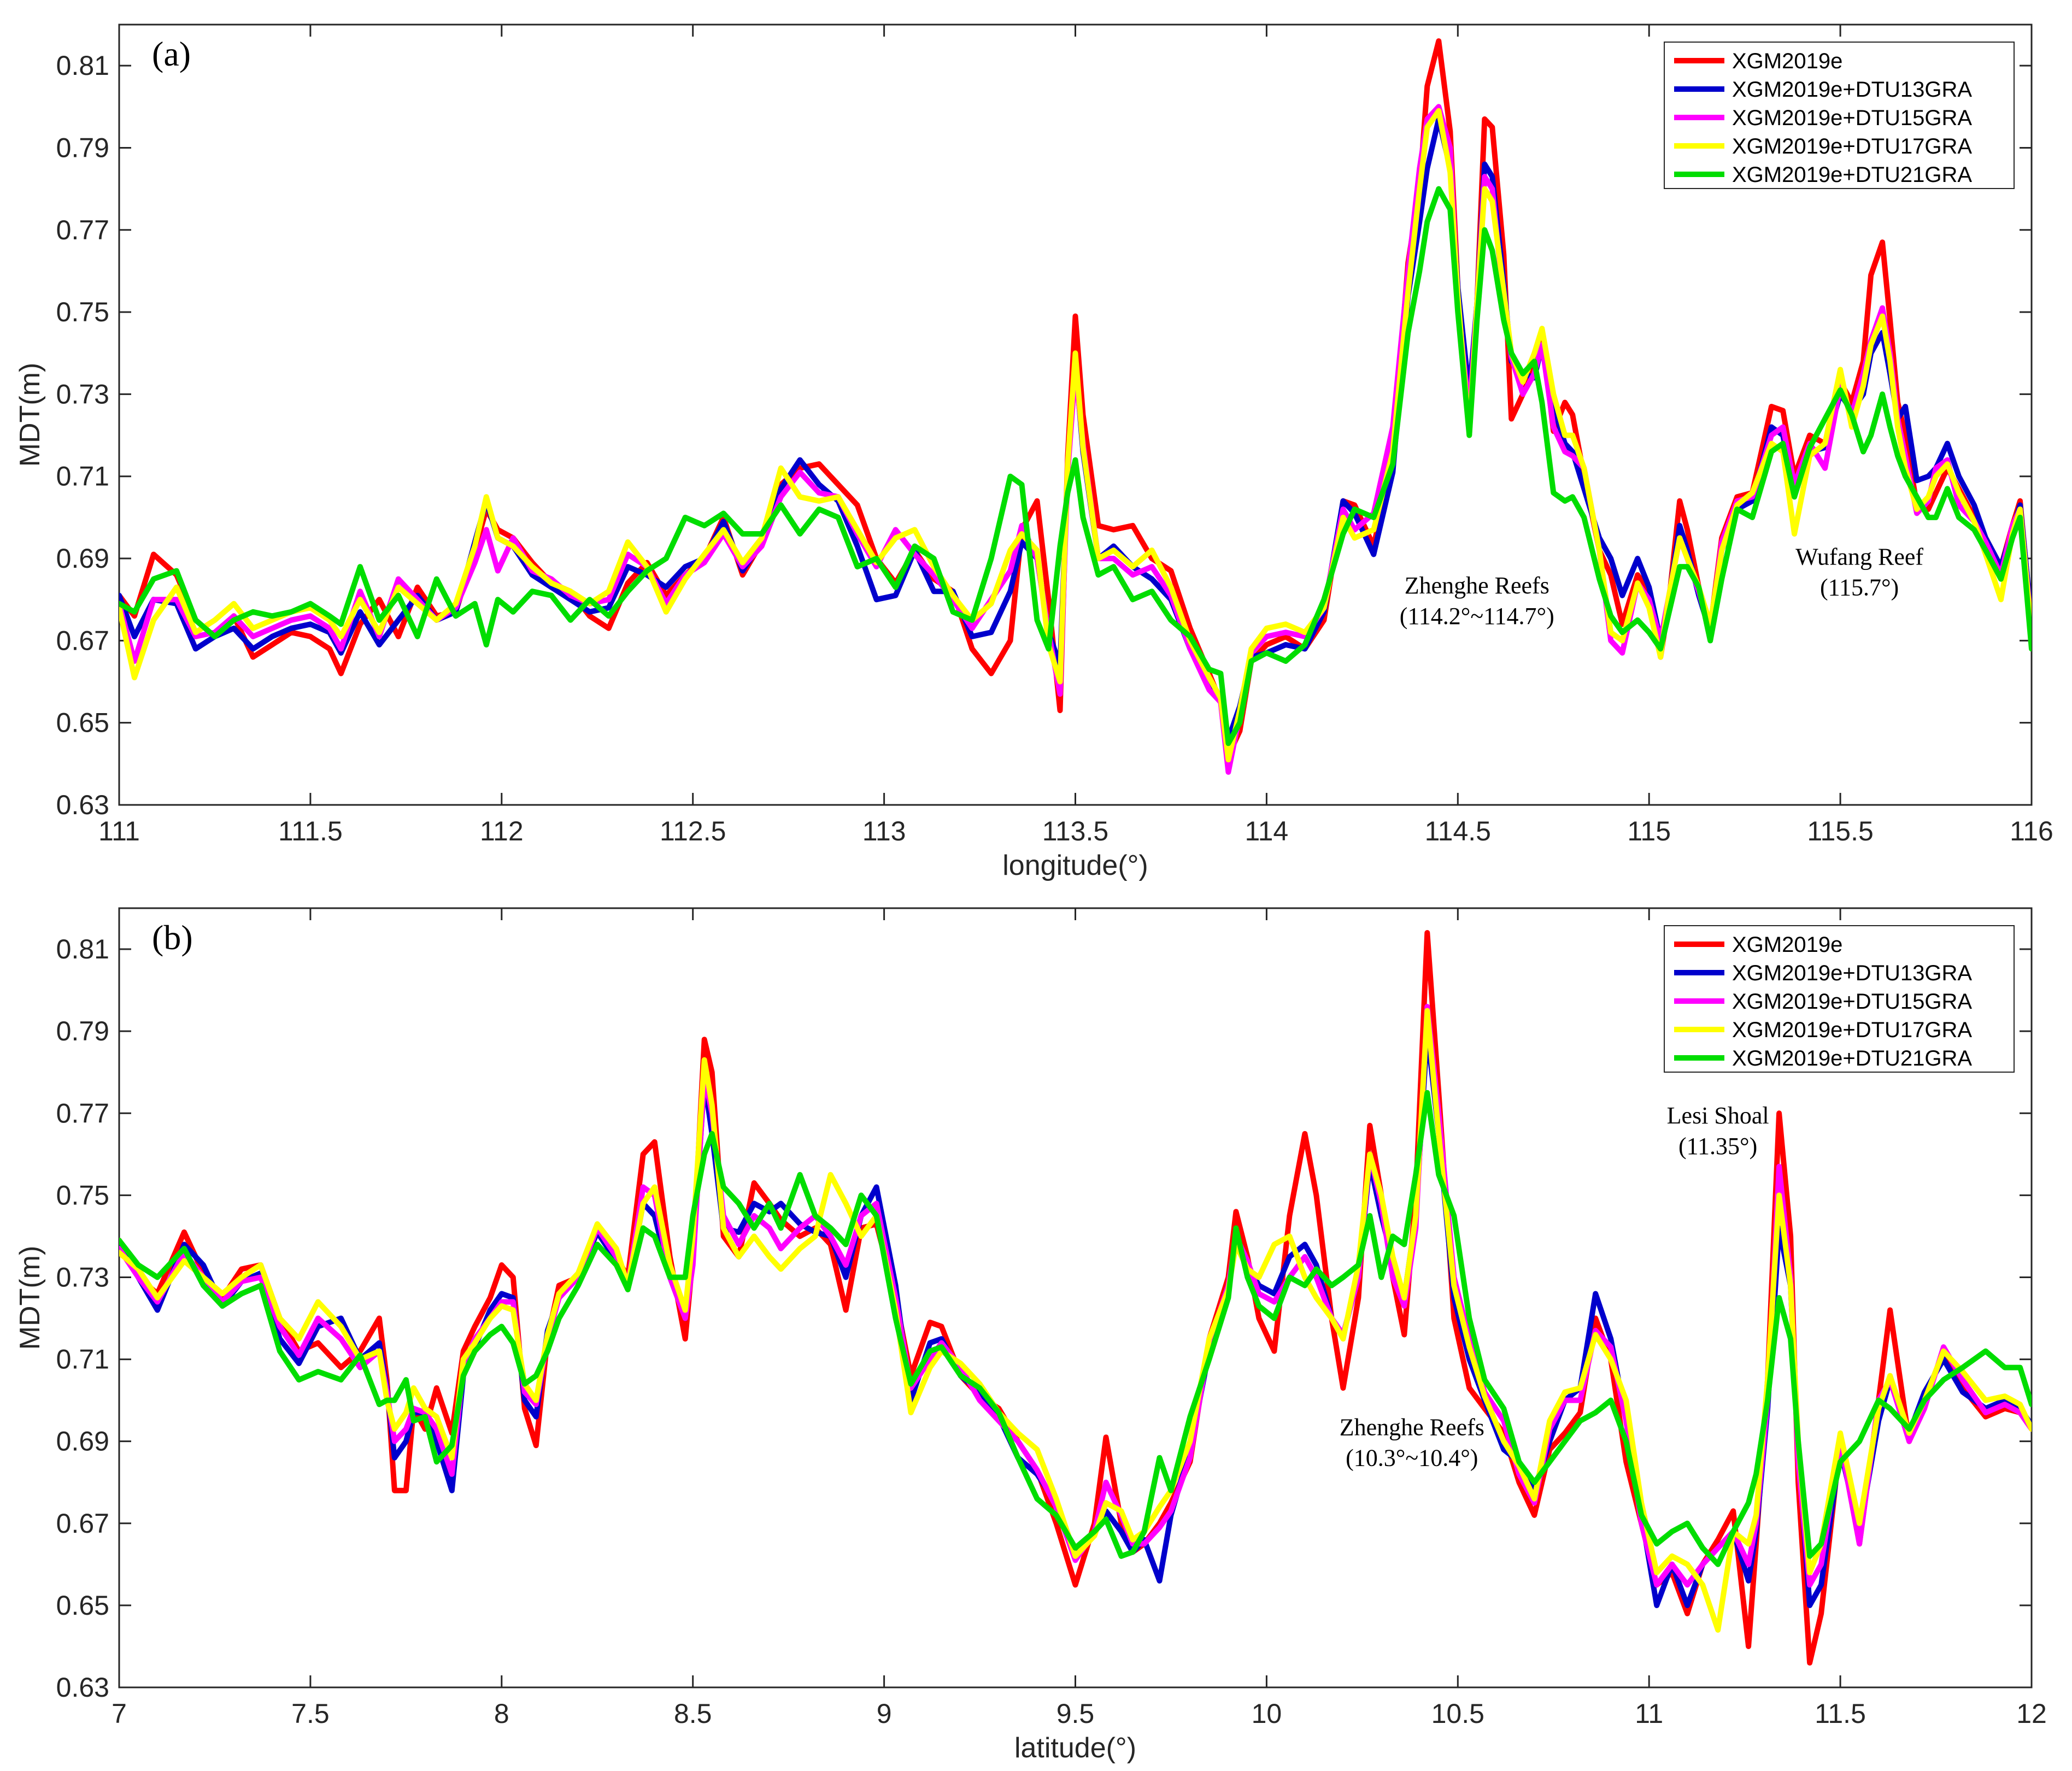  What do you see at coordinates (1267, 831) in the screenshot?
I see `x-tick-label: 114` at bounding box center [1267, 831].